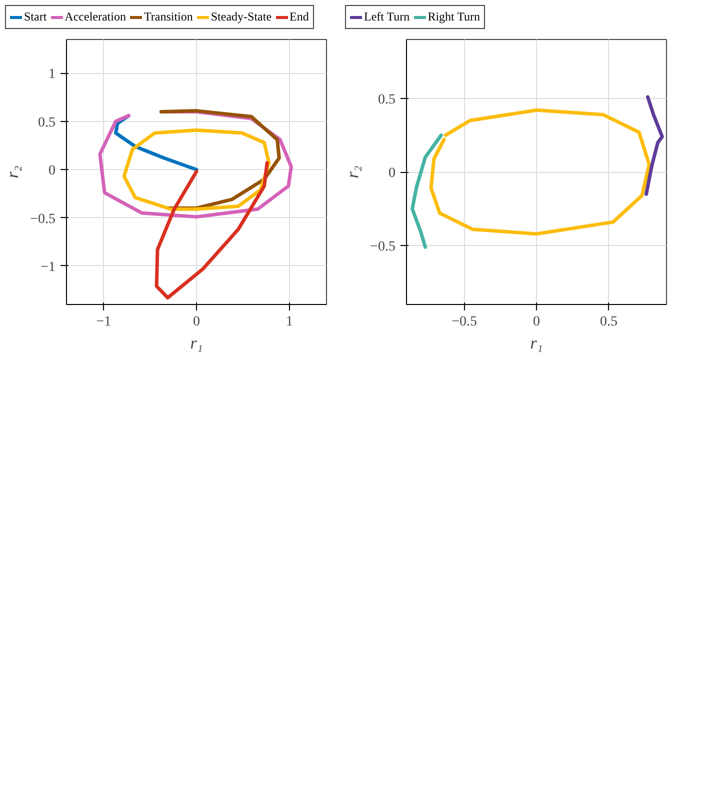 The image size is (702, 798). I want to click on y-tick-label: −1, so click(48, 267).